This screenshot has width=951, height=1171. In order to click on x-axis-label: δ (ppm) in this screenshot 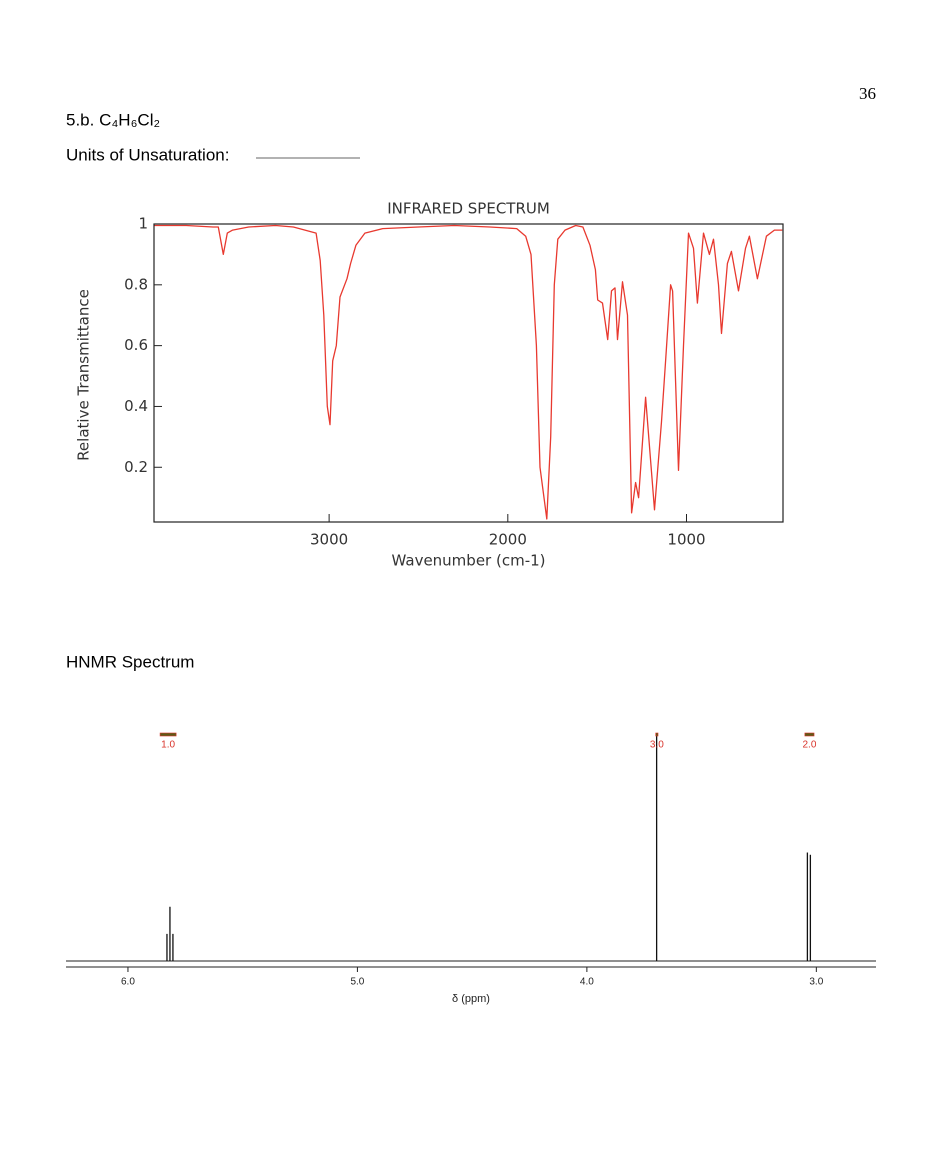, I will do `click(471, 999)`.